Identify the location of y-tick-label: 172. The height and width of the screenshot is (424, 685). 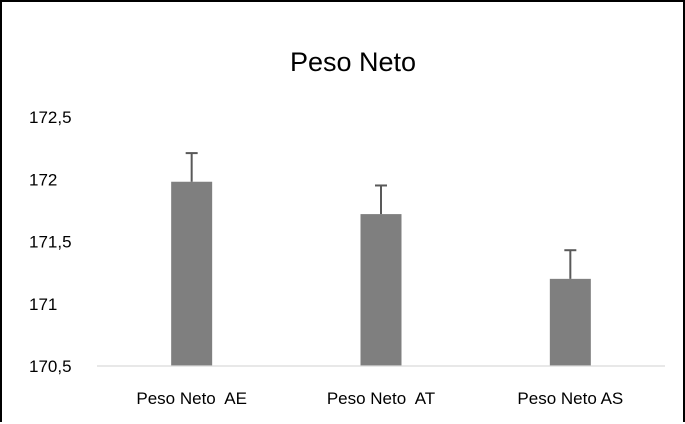
(43, 179).